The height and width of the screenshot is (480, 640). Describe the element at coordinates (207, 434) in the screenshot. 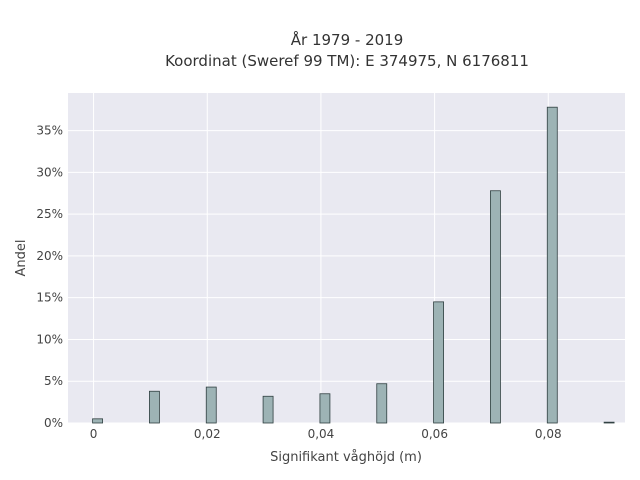

I see `x-tick-label: 0,02` at that location.